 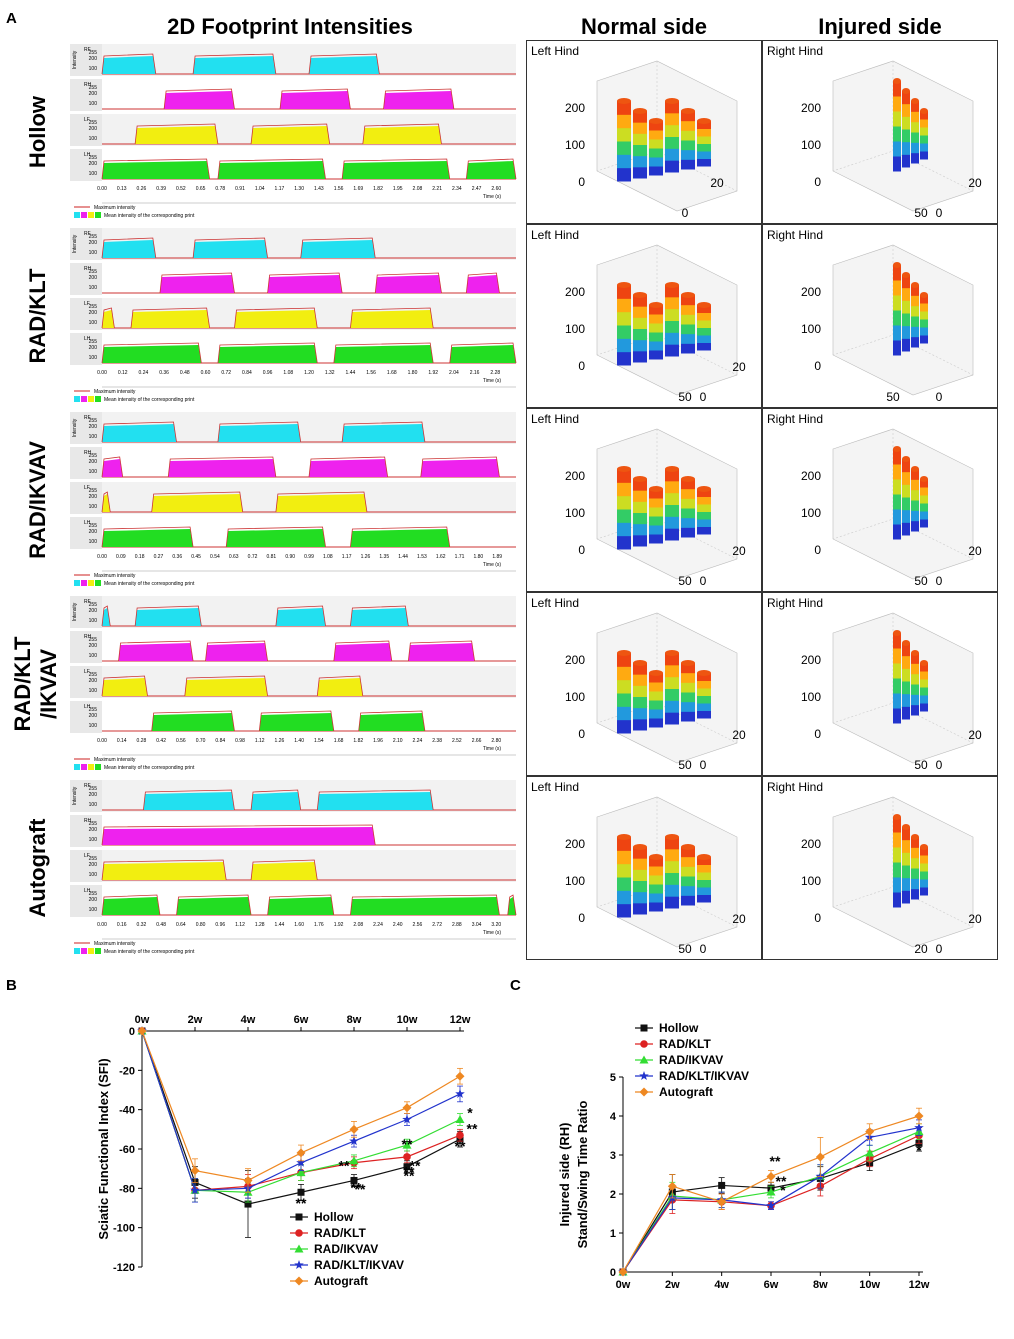 What do you see at coordinates (721, 1285) in the screenshot?
I see `x-tick-label: 4w` at bounding box center [721, 1285].